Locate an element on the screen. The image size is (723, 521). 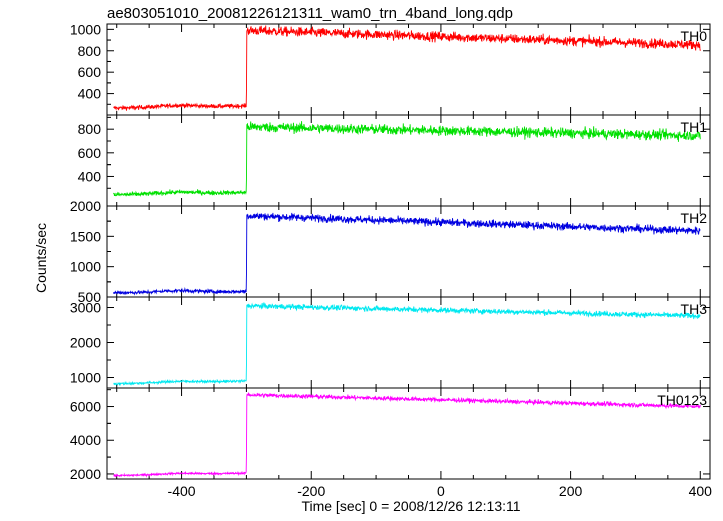
panel-label-th3: TH3 is located at coordinates (694, 309).